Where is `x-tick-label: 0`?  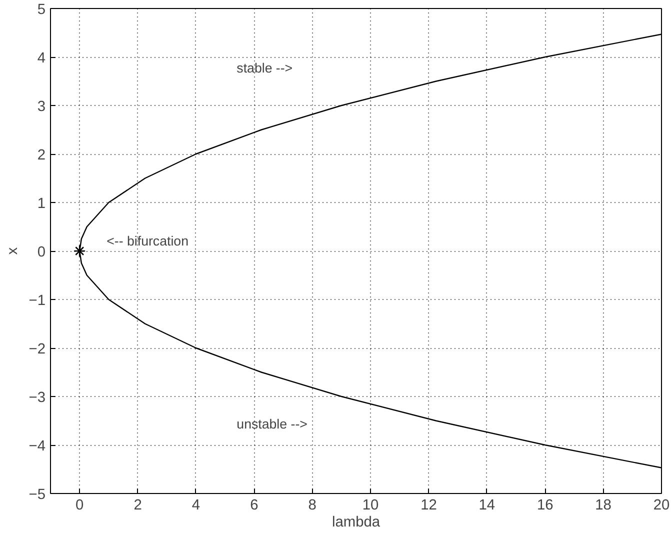 x-tick-label: 0 is located at coordinates (80, 506).